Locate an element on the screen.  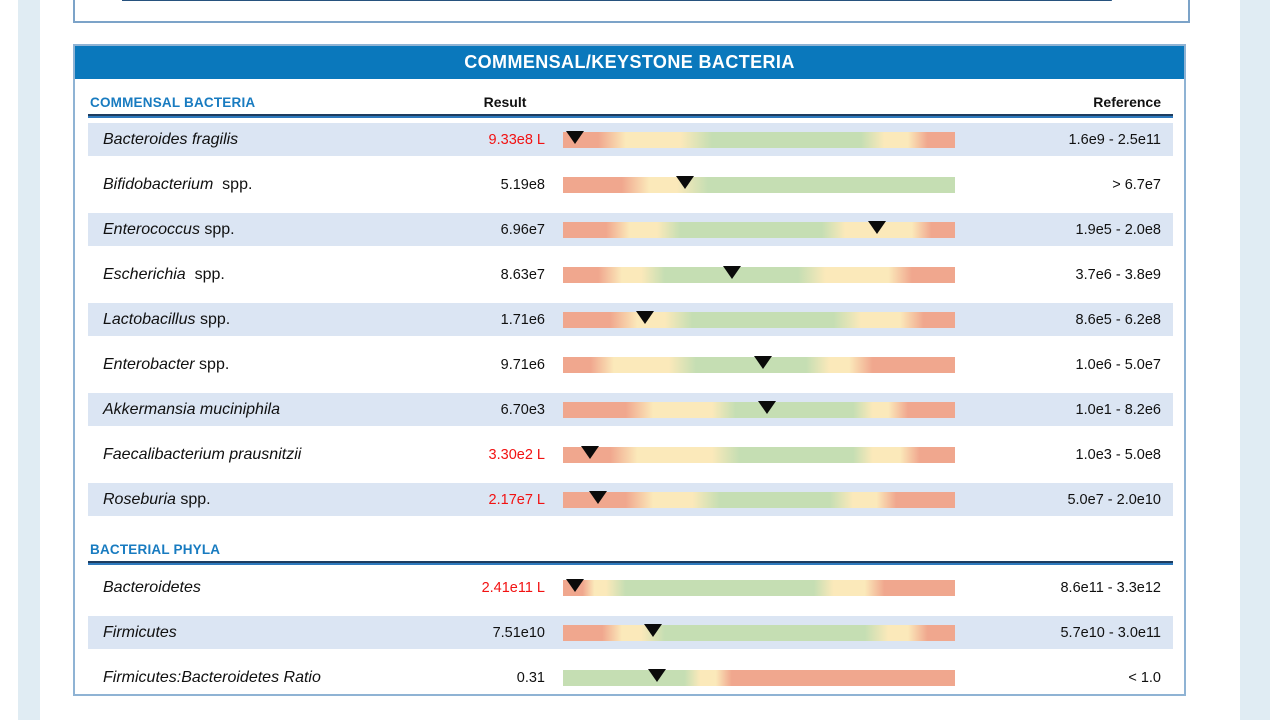
result-value: 3.30e2 L is located at coordinates (516, 454).